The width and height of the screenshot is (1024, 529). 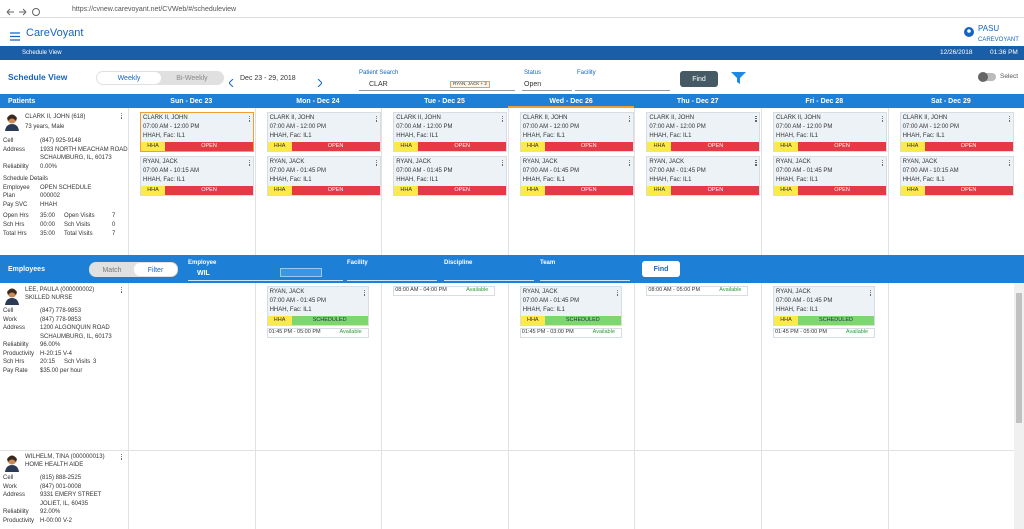 I want to click on mode-option: Filter, so click(x=155, y=270).